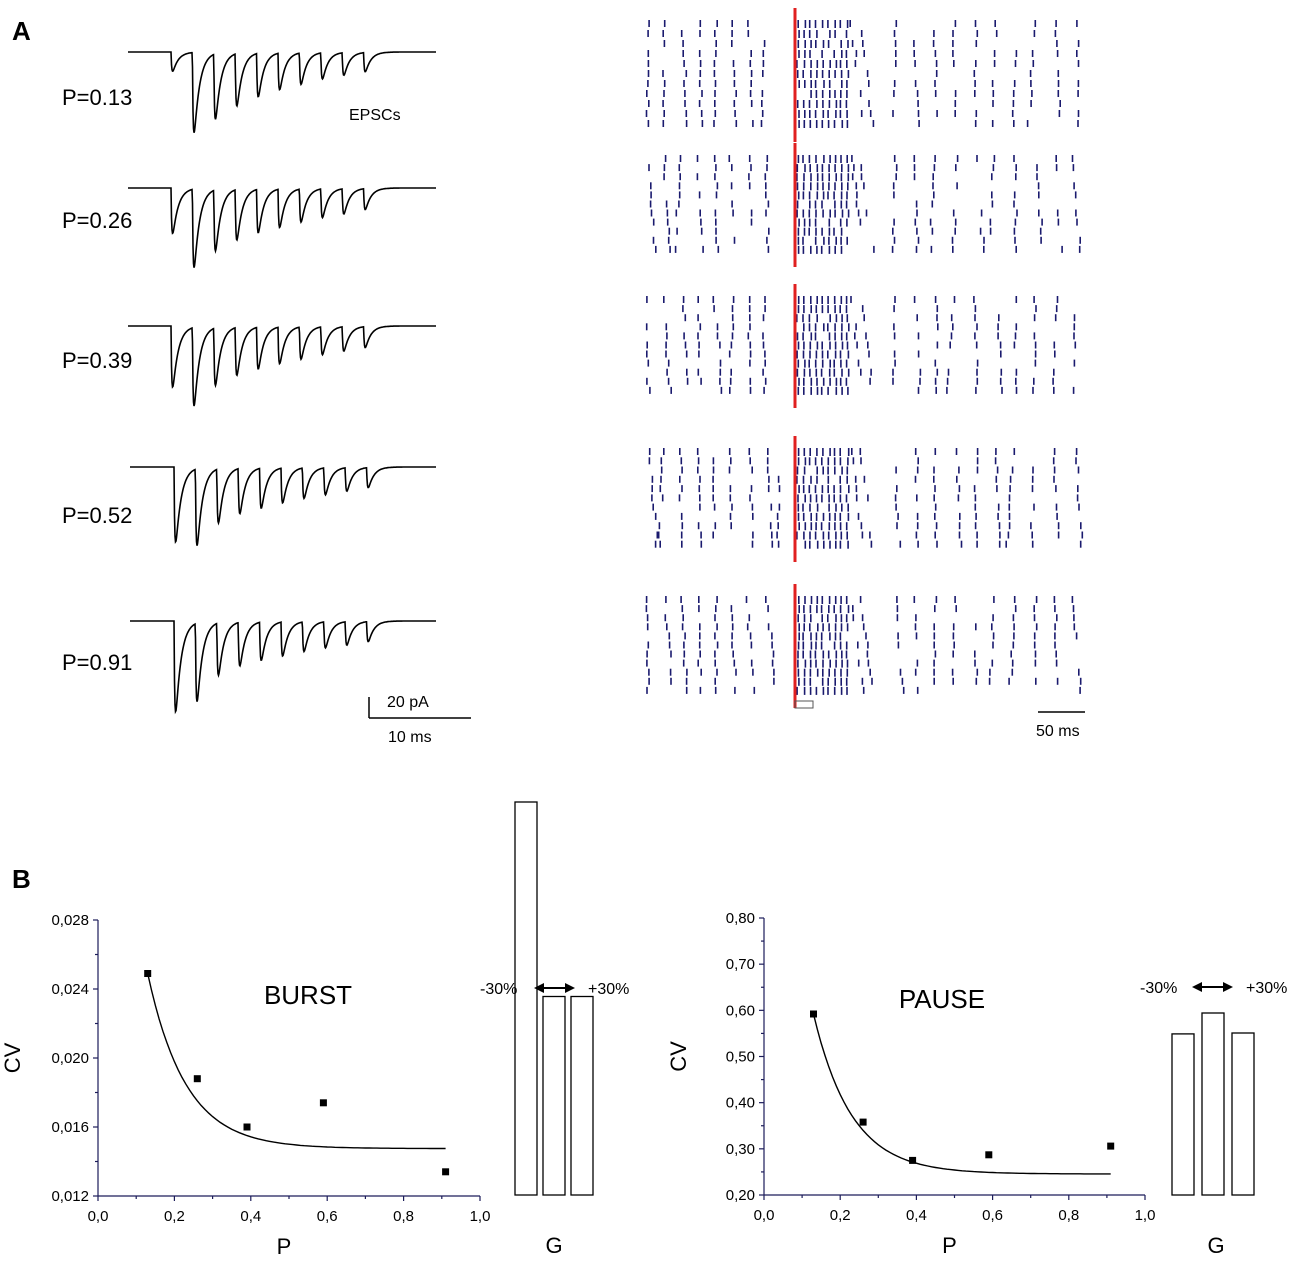 The height and width of the screenshot is (1262, 1300). What do you see at coordinates (1058, 731) in the screenshot?
I see `raster-scale-label: 50 ms` at bounding box center [1058, 731].